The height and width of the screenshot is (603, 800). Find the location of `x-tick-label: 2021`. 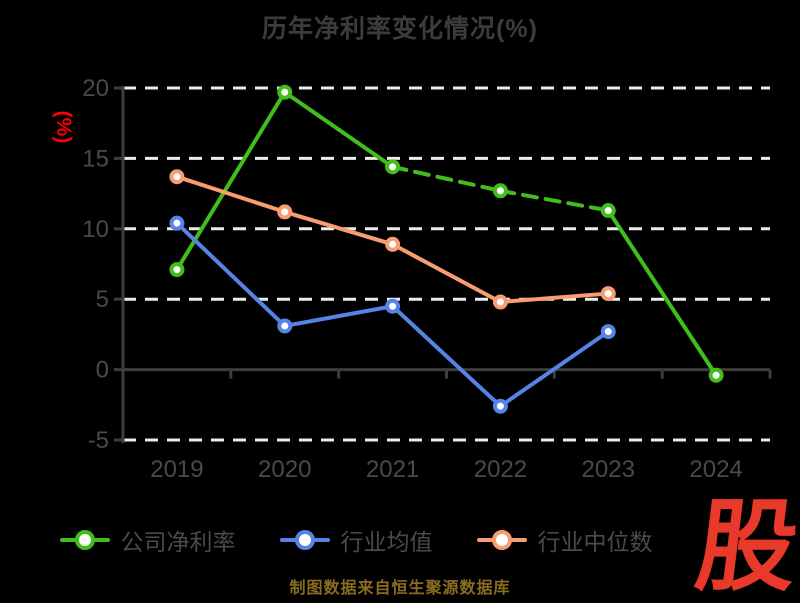

x-tick-label: 2021 is located at coordinates (392, 469).